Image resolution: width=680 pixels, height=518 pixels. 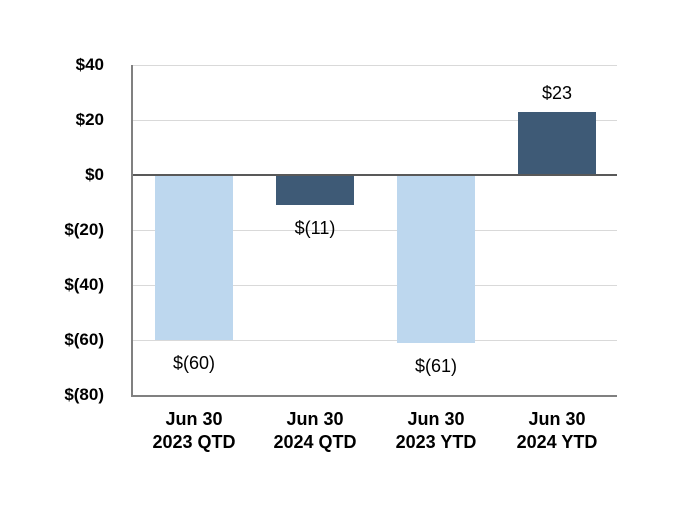 What do you see at coordinates (194, 442) in the screenshot?
I see `x-label-line2: 2023 QTD` at bounding box center [194, 442].